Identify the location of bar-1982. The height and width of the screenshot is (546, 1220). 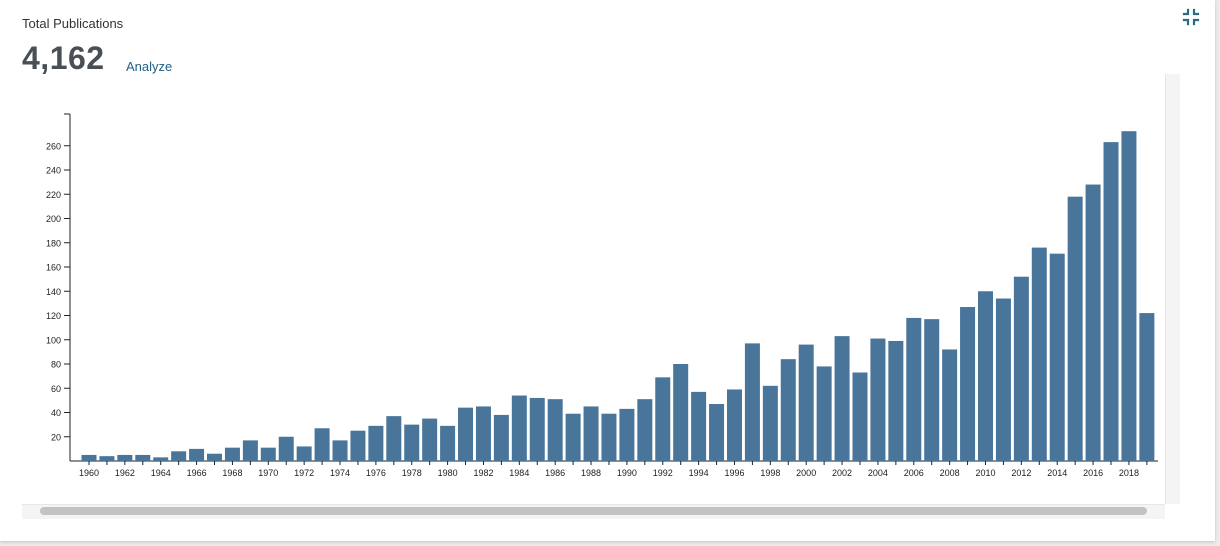
(483, 433).